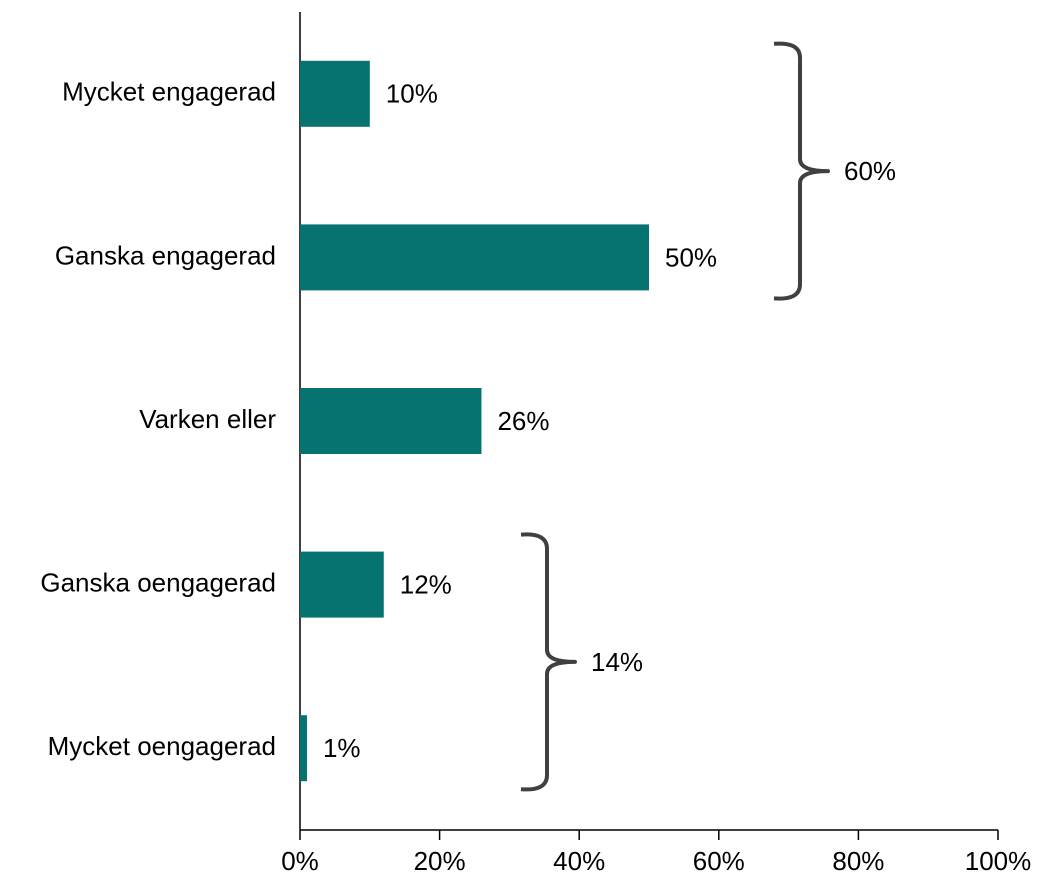 This screenshot has width=1040, height=882. I want to click on x-tick-label: 100%, so click(998, 861).